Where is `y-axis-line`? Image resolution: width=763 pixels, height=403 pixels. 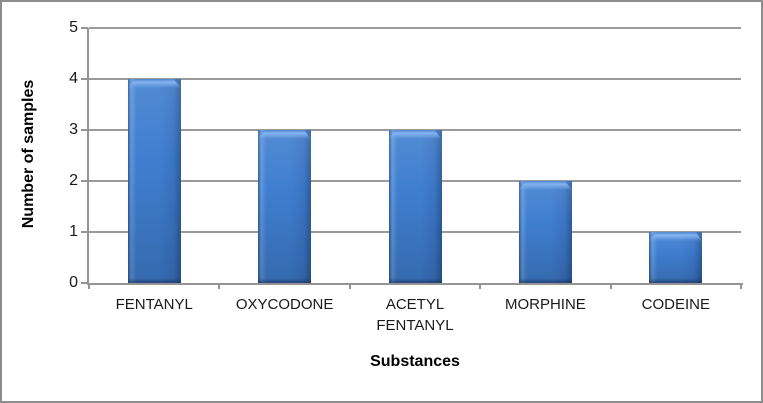
y-axis-line is located at coordinates (88, 156).